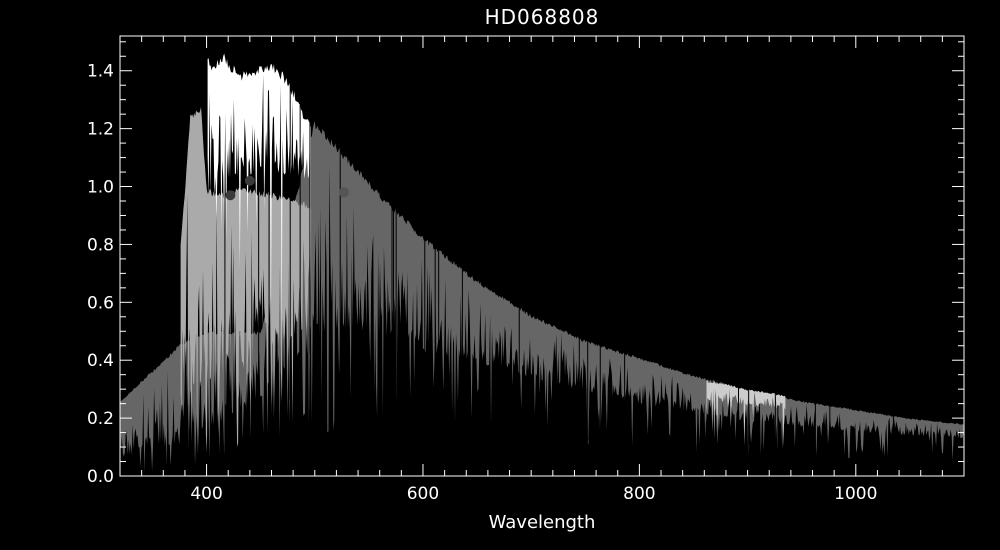  What do you see at coordinates (100, 188) in the screenshot?
I see `y-tick-label: 1.0` at bounding box center [100, 188].